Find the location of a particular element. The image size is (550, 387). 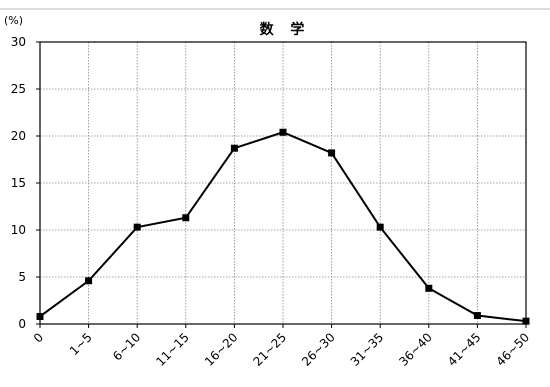

y-tick-label: 25 is located at coordinates (18, 89).